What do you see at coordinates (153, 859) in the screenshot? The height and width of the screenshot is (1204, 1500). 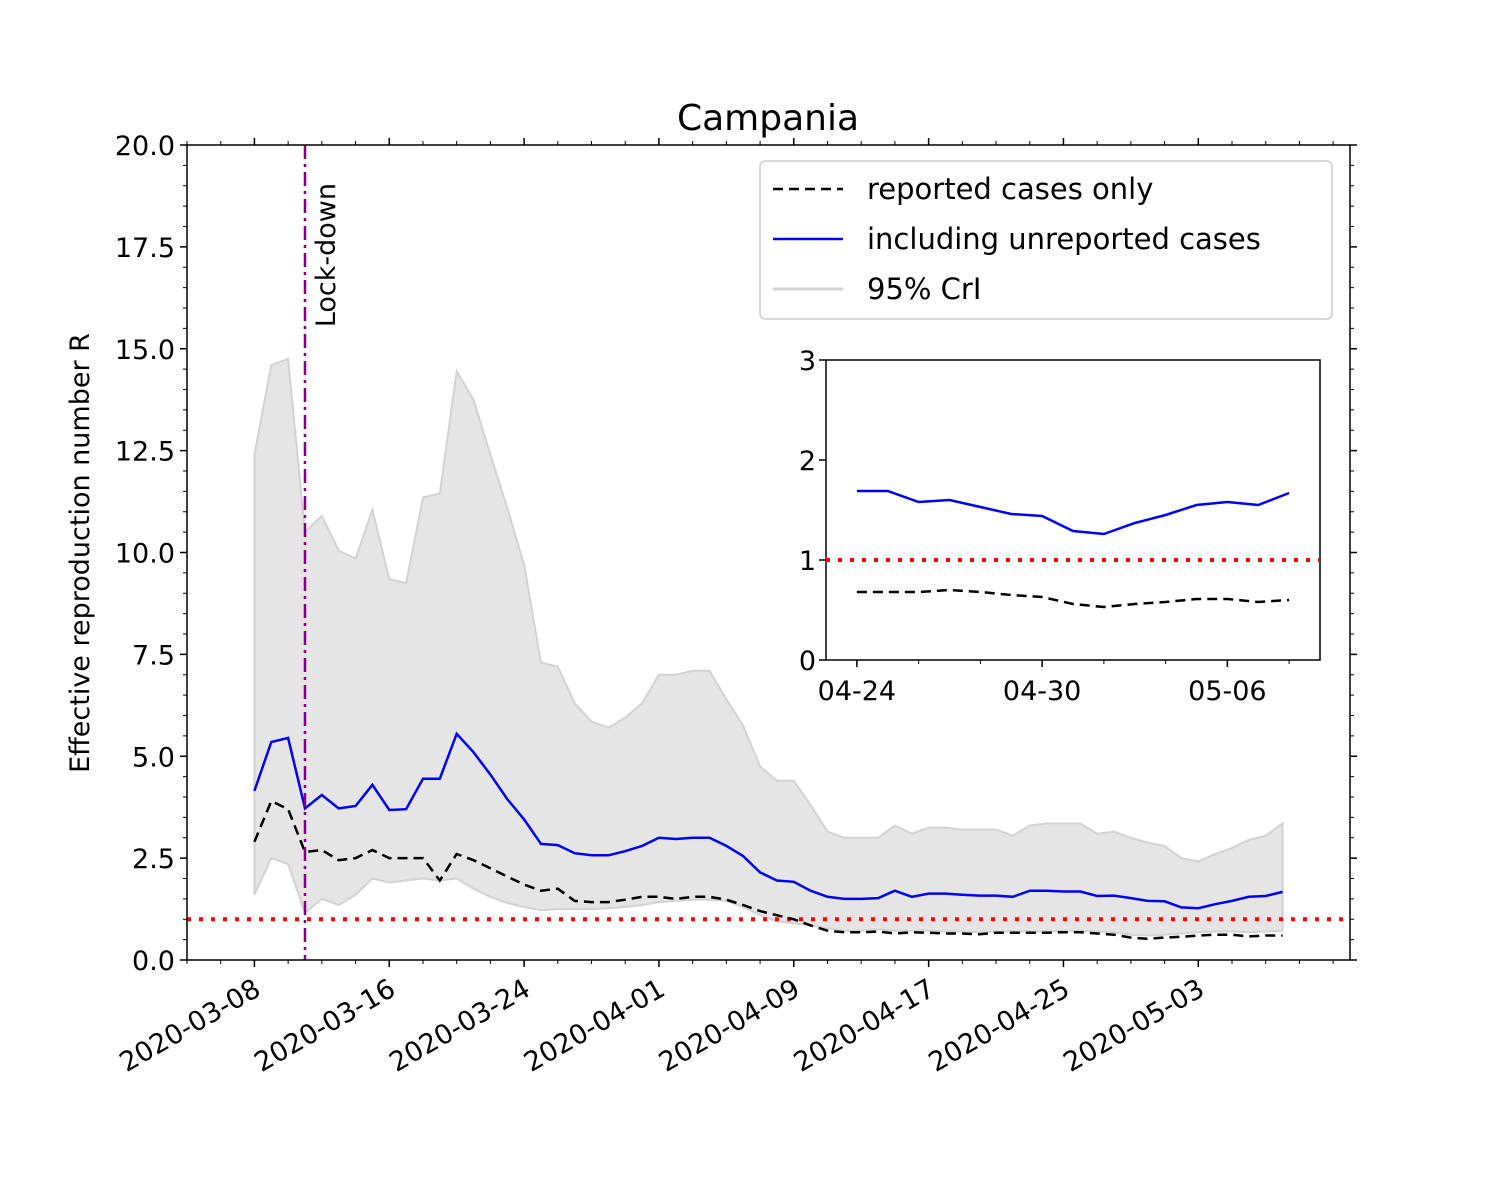 I see `y-tick-label: 2.5` at bounding box center [153, 859].